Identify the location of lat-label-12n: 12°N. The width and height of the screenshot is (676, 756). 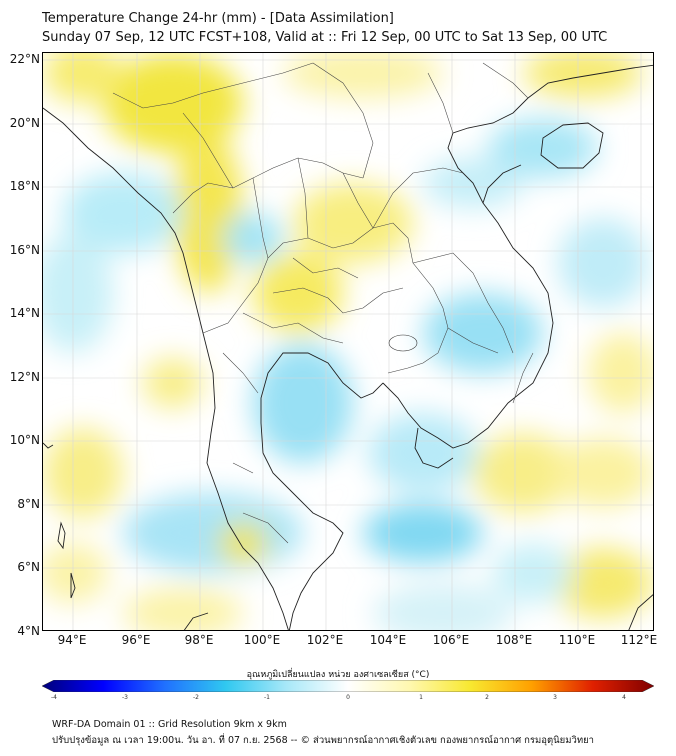
(24, 377).